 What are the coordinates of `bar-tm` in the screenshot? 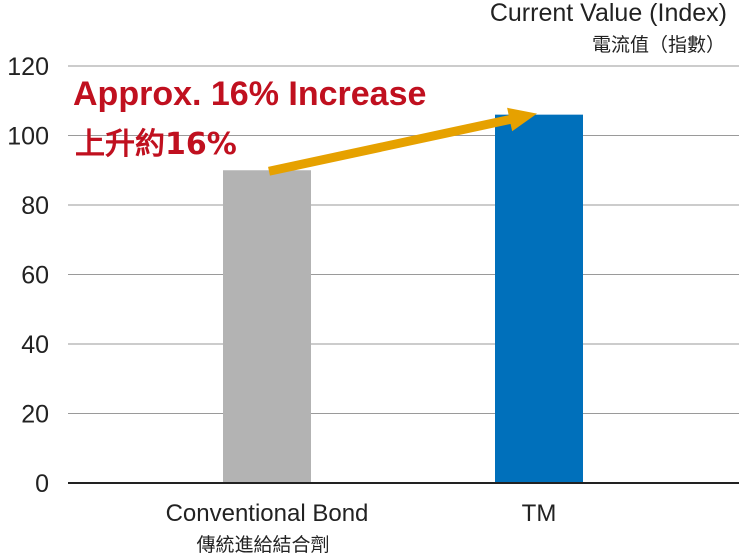 It's located at (539, 299).